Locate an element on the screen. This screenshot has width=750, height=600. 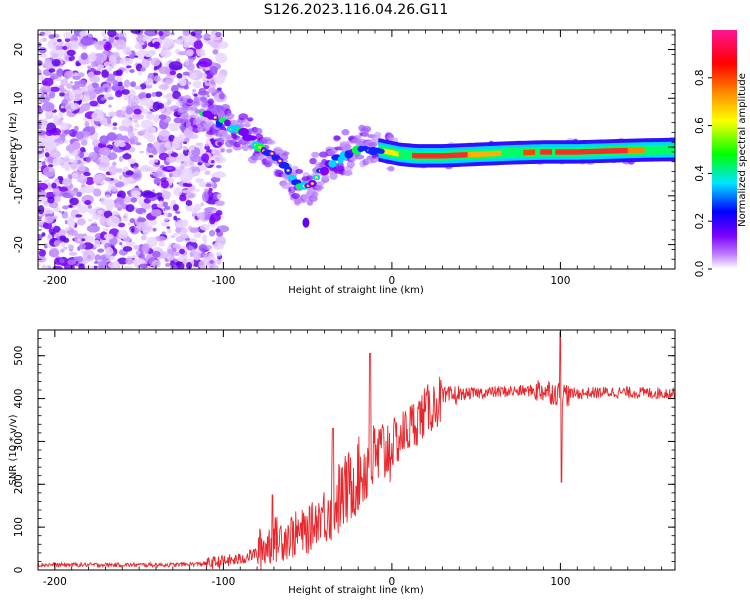
heatmap-blob is located at coordinates (306, 222).